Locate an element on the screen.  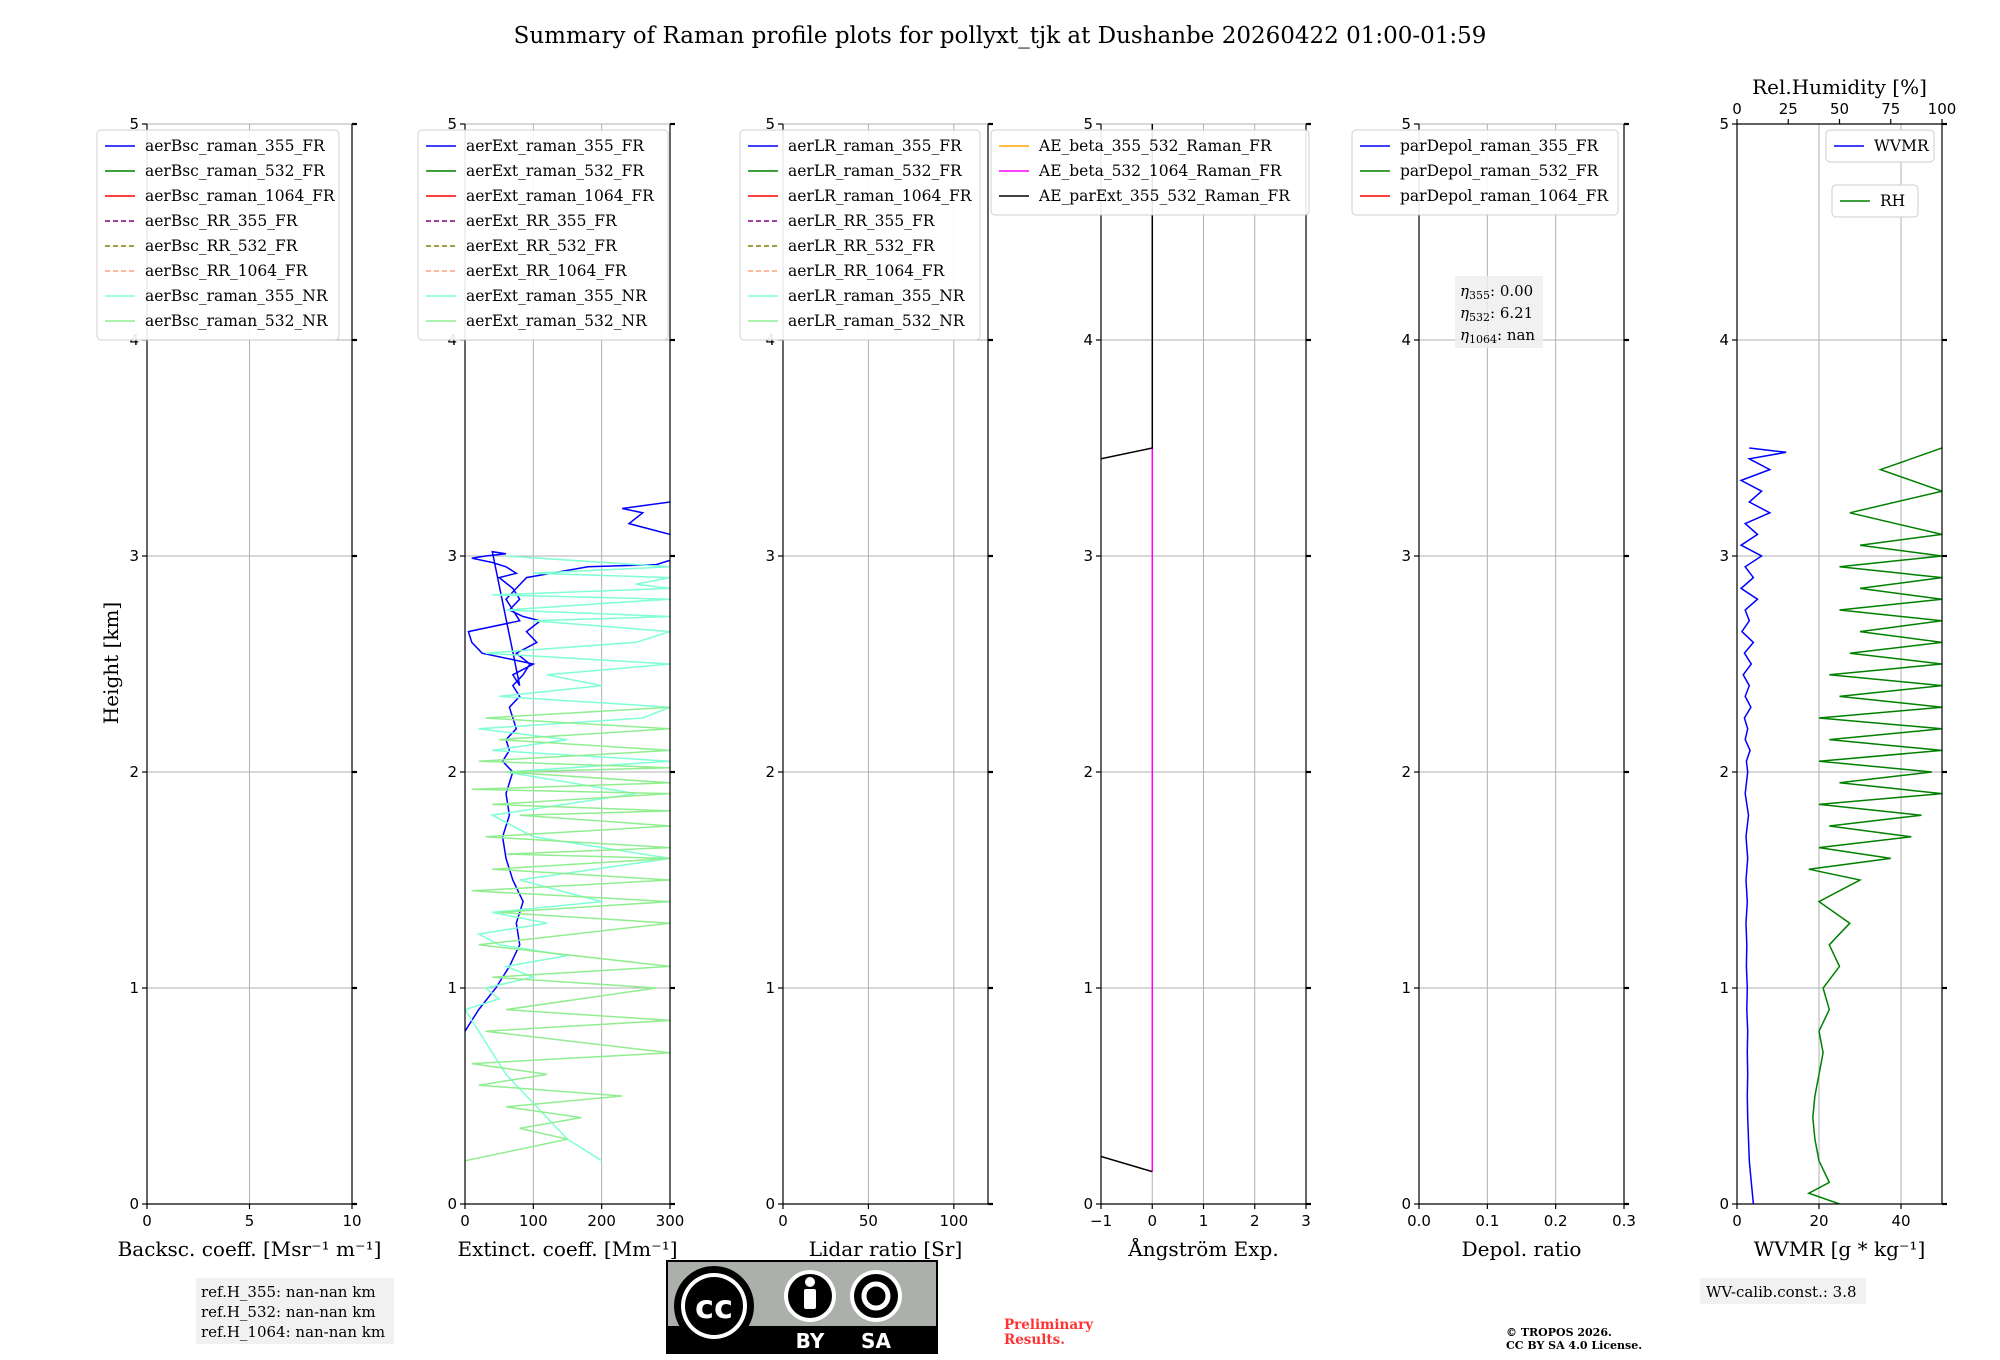
x-tick-label: 5 is located at coordinates (250, 1221).